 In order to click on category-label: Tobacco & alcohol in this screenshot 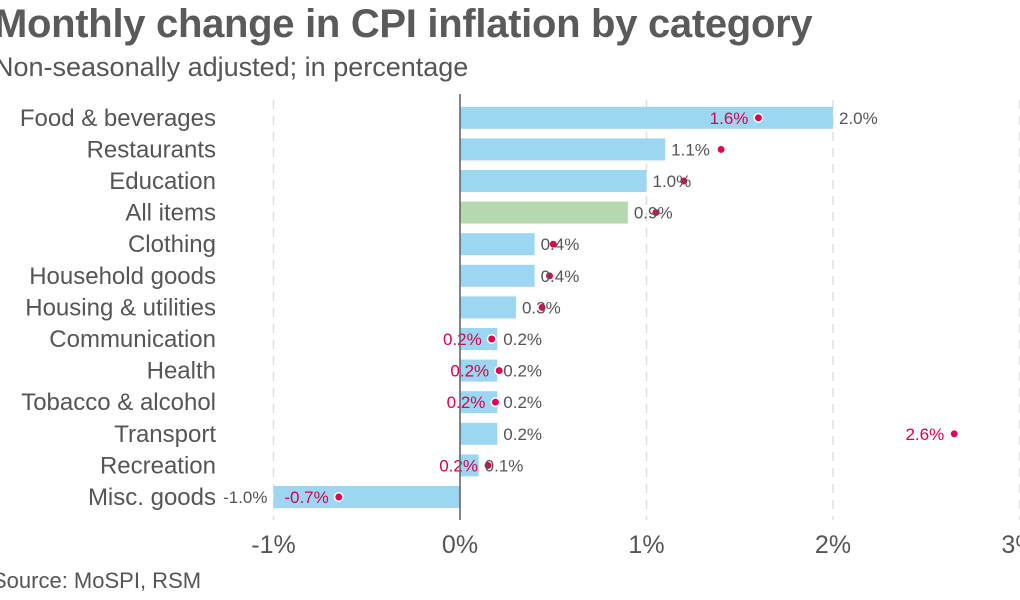, I will do `click(118, 402)`.